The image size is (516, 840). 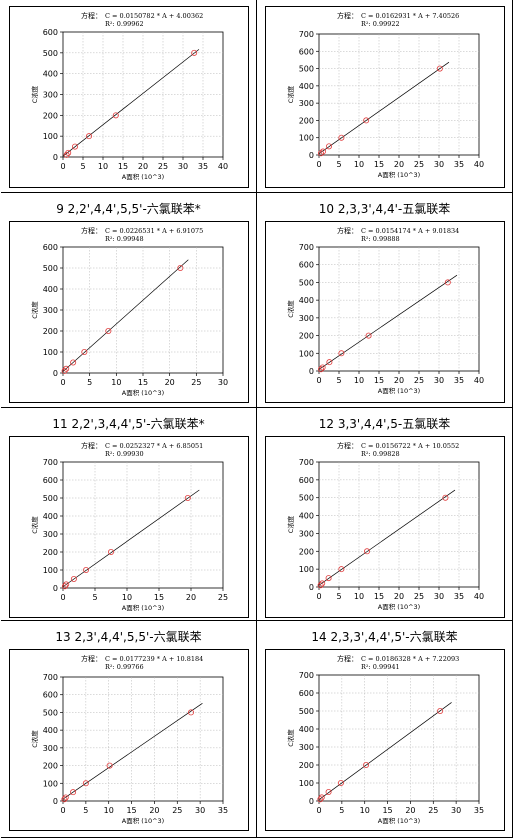 What do you see at coordinates (410, 659) in the screenshot?
I see `regression-equation: C = 0.0186328 * A + 7.22093` at bounding box center [410, 659].